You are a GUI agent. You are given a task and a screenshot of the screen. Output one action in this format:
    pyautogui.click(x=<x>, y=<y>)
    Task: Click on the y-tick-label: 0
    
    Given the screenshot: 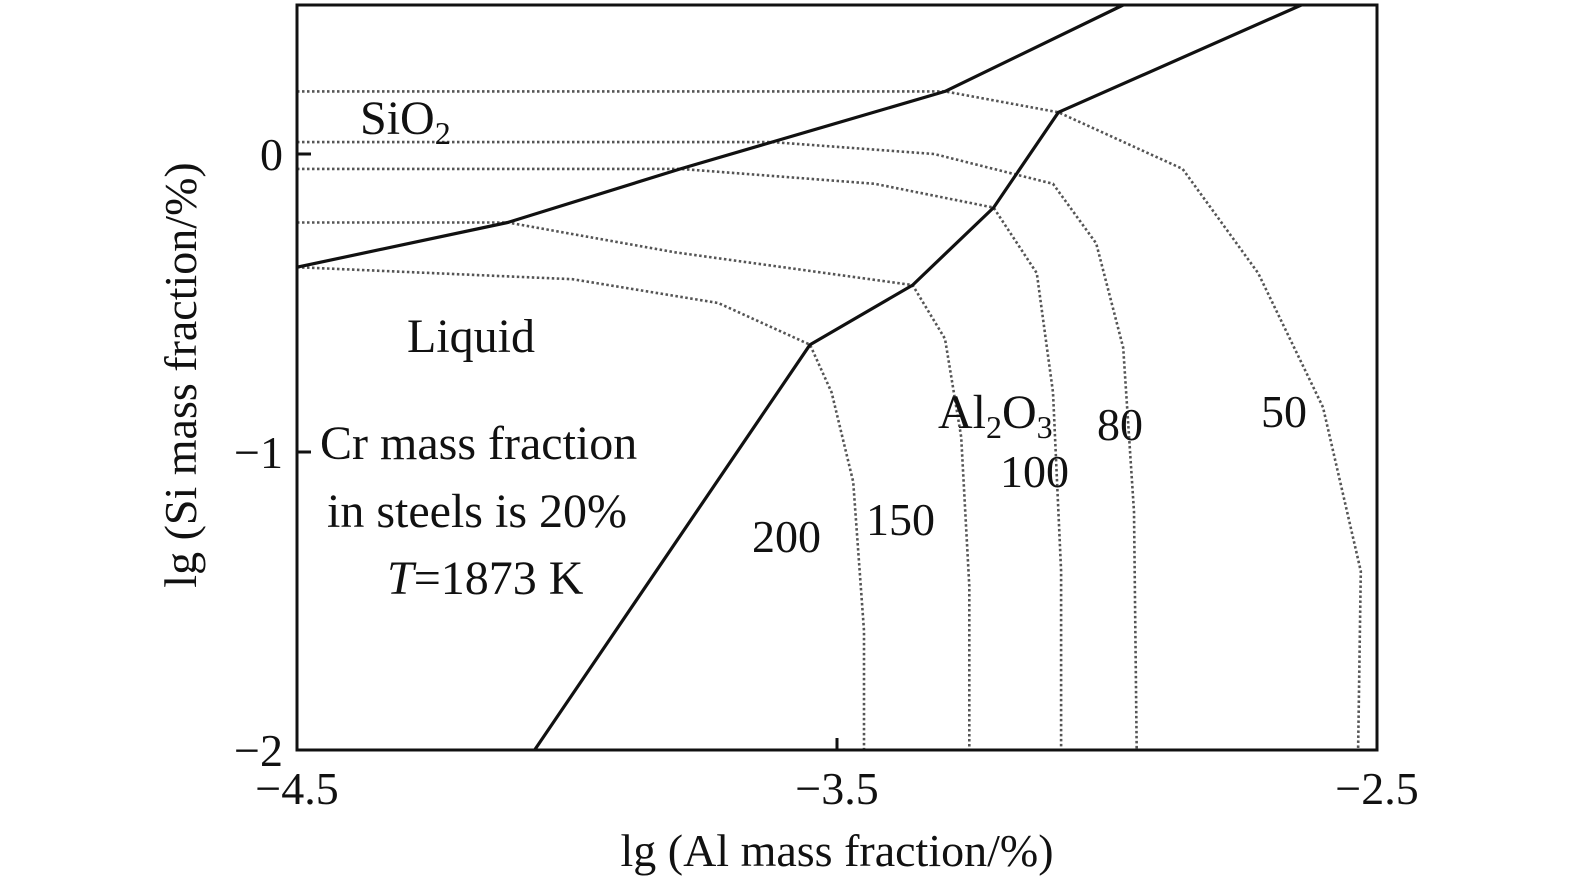 What is the action you would take?
    pyautogui.click(x=271, y=154)
    